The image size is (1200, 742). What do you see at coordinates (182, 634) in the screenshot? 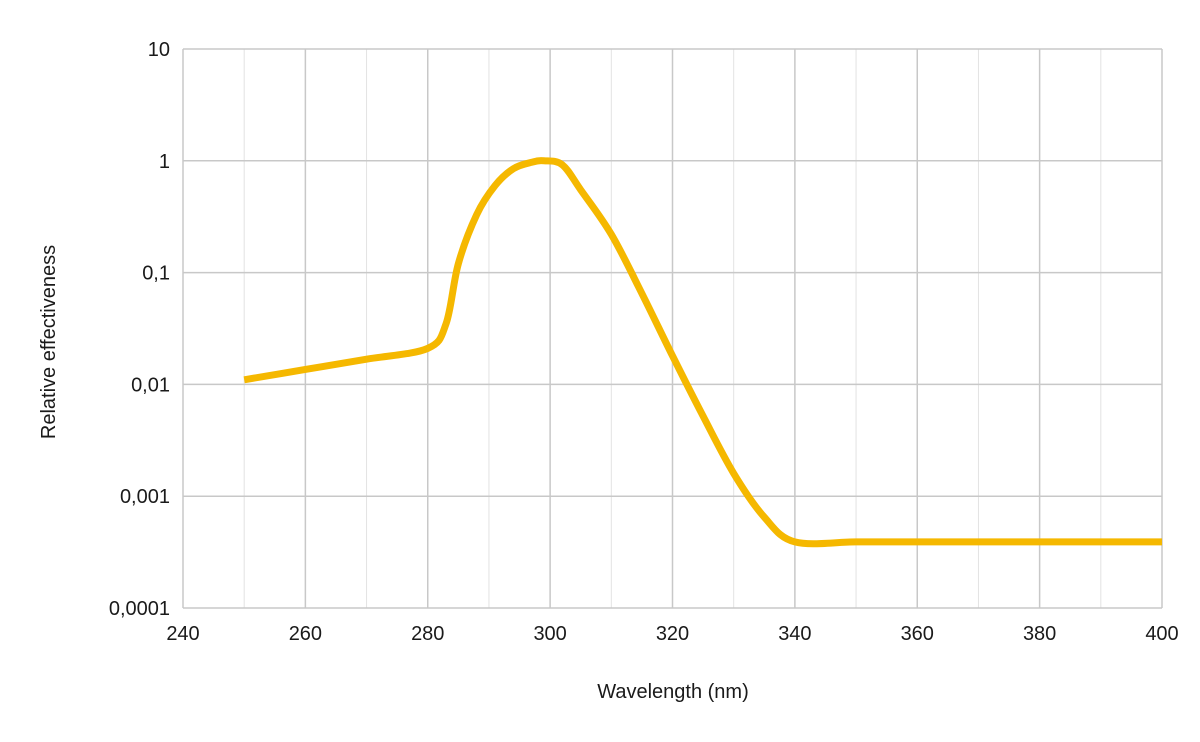
I see `x-tick-label: 240` at bounding box center [182, 634].